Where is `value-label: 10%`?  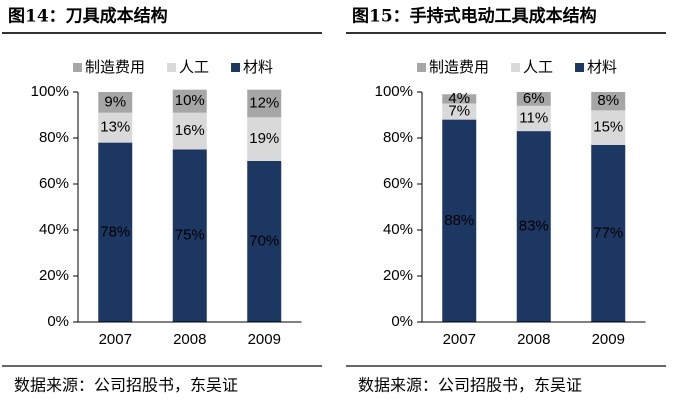 value-label: 10% is located at coordinates (190, 100).